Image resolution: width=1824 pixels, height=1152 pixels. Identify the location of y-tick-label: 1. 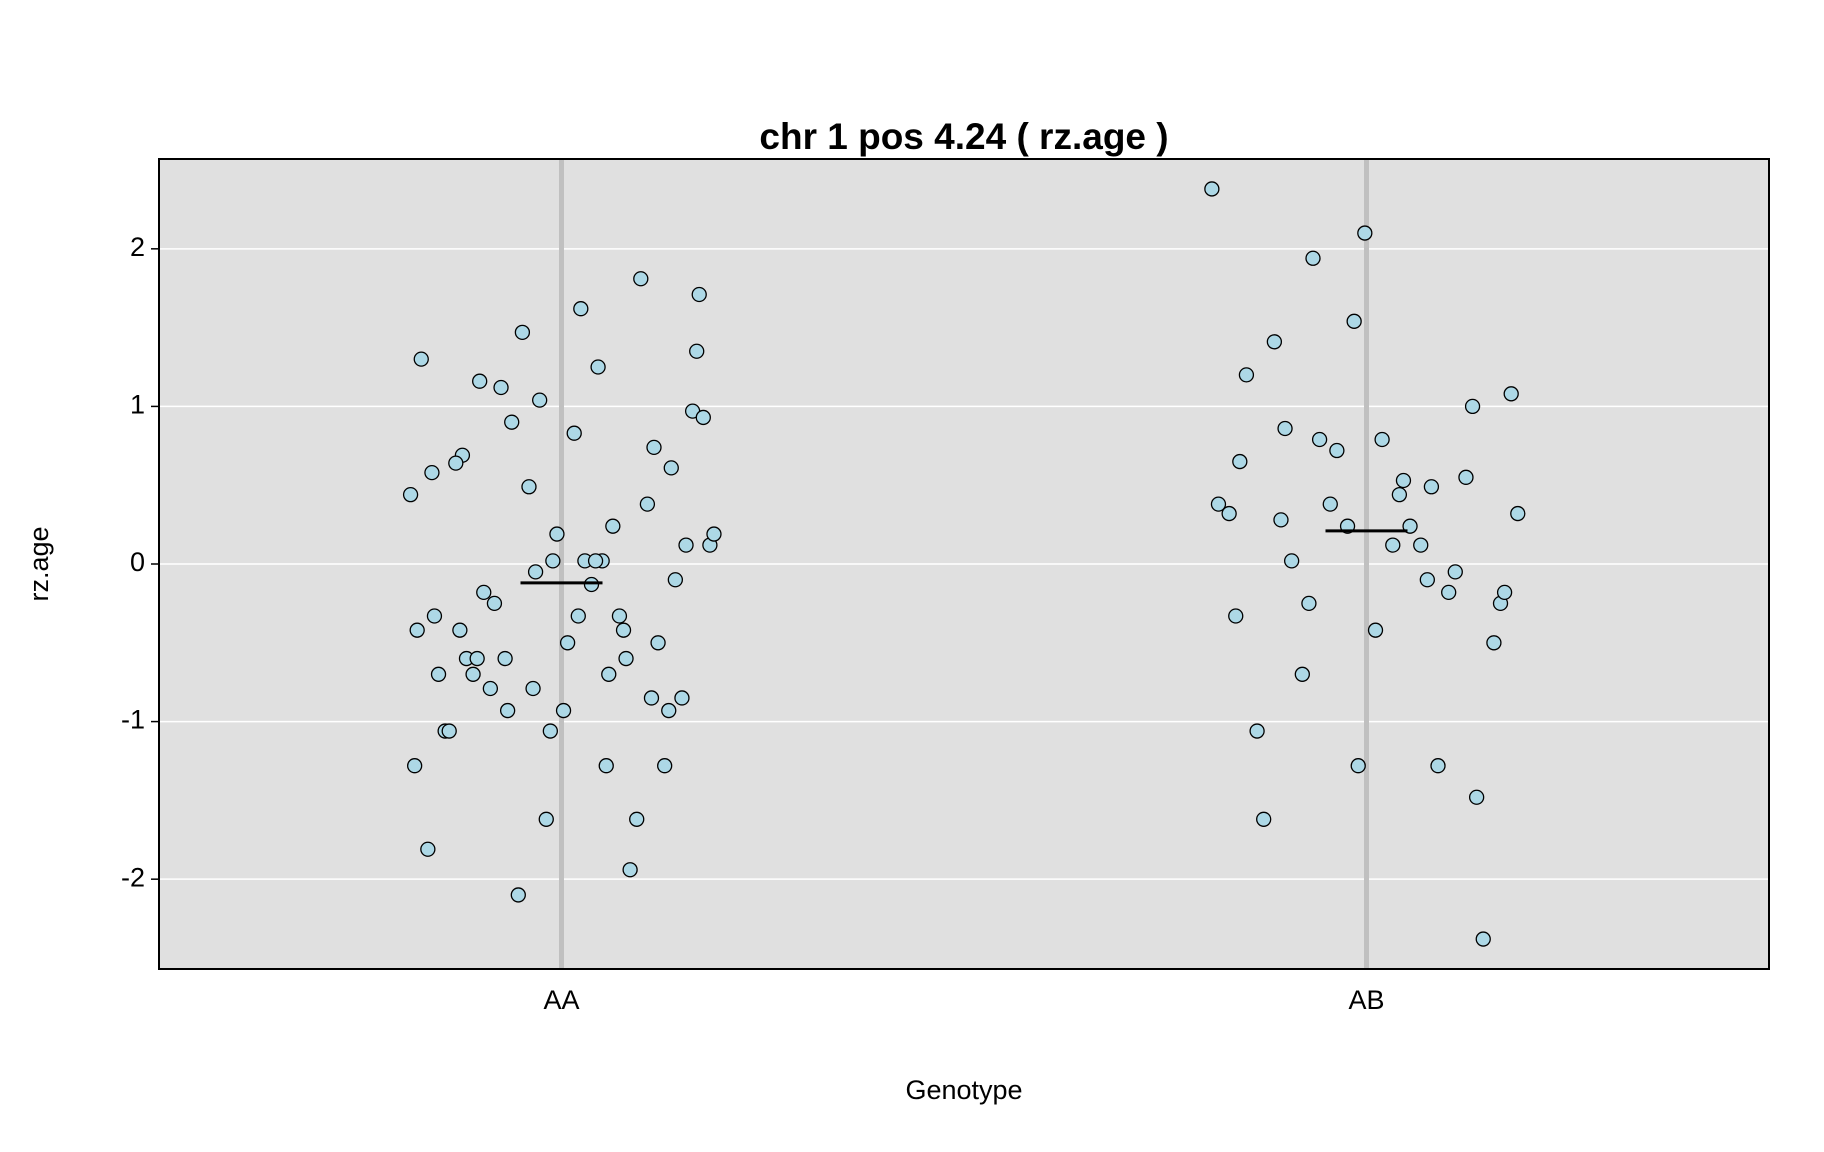
(137, 405).